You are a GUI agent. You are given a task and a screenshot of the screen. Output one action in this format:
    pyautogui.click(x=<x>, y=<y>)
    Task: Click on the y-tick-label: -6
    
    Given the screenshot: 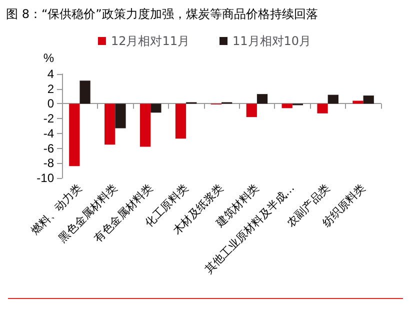 What is the action you would take?
    pyautogui.click(x=48, y=148)
    